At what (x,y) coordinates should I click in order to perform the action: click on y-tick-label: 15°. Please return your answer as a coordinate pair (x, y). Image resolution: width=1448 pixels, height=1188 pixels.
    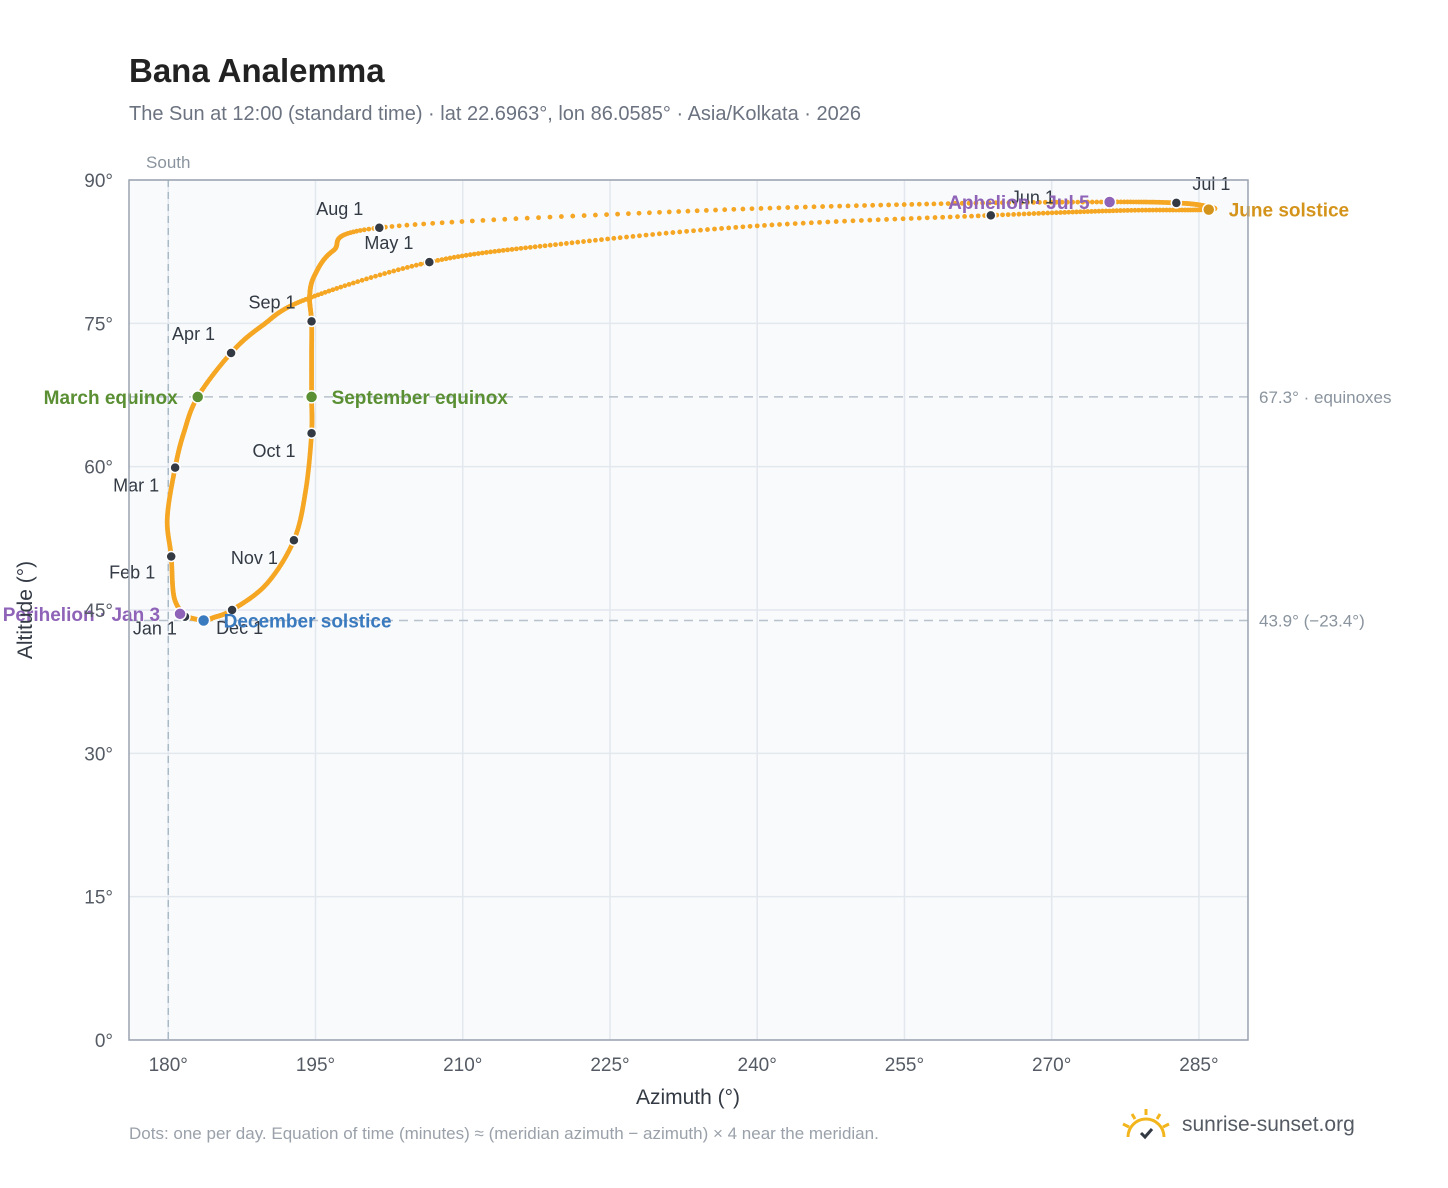
    Looking at the image, I should click on (98, 898).